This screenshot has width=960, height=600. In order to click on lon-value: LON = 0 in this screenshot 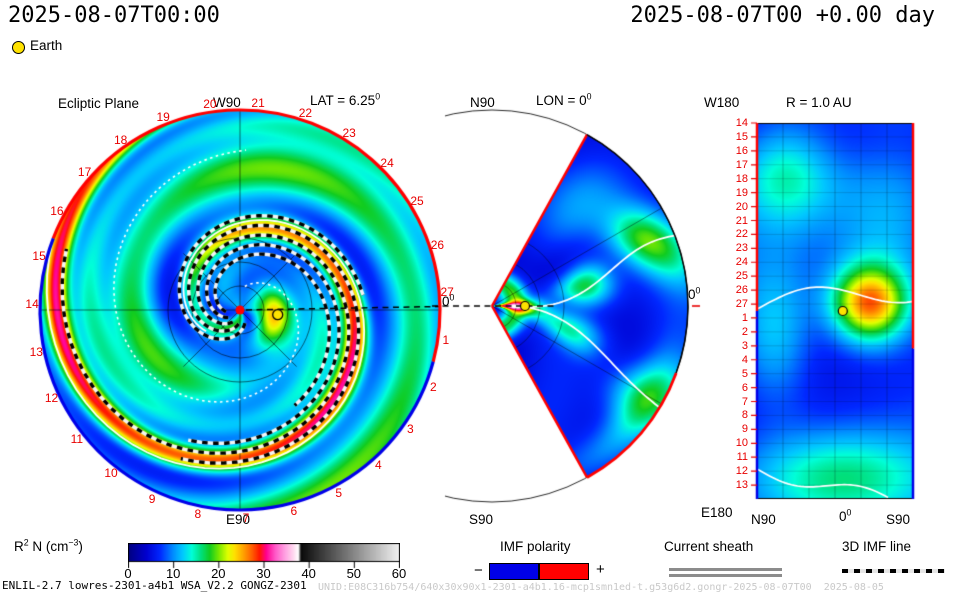, I will do `click(561, 100)`.